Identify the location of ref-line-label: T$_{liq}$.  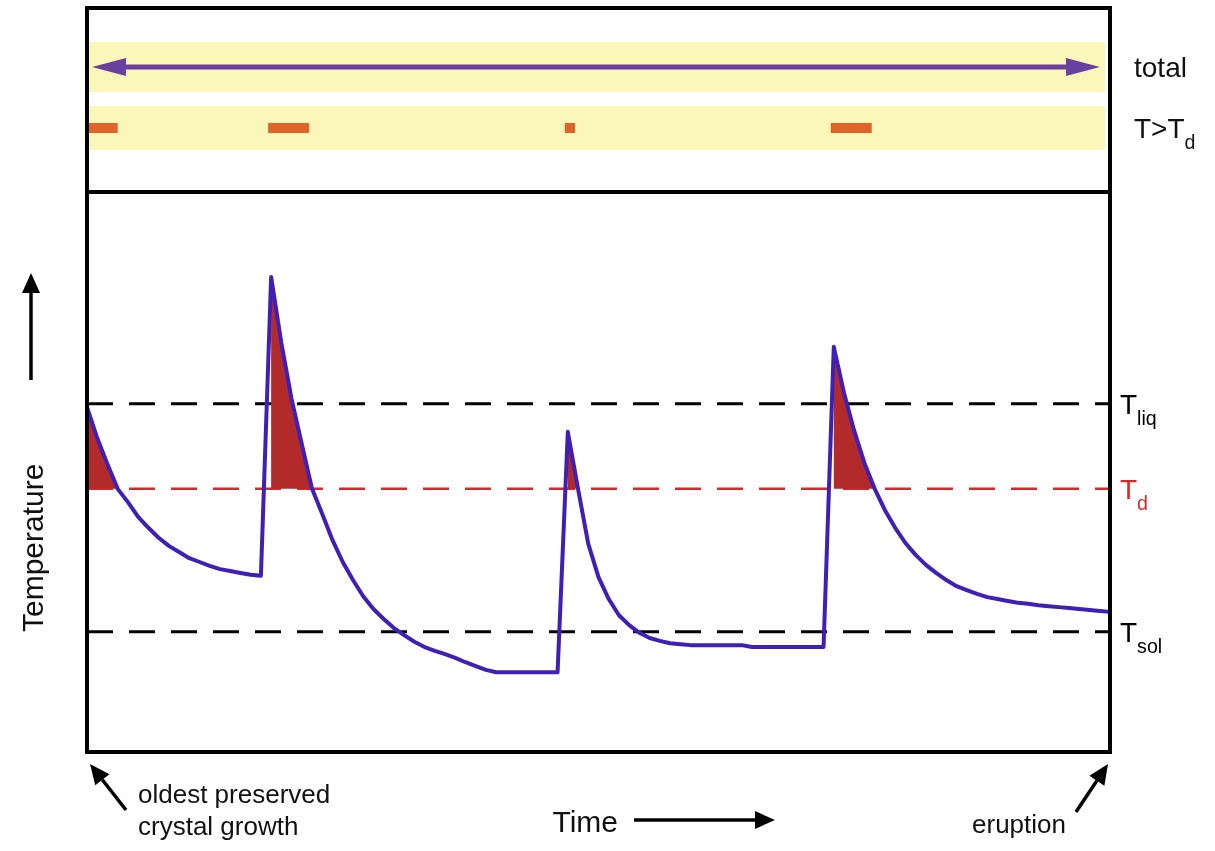
(1138, 408).